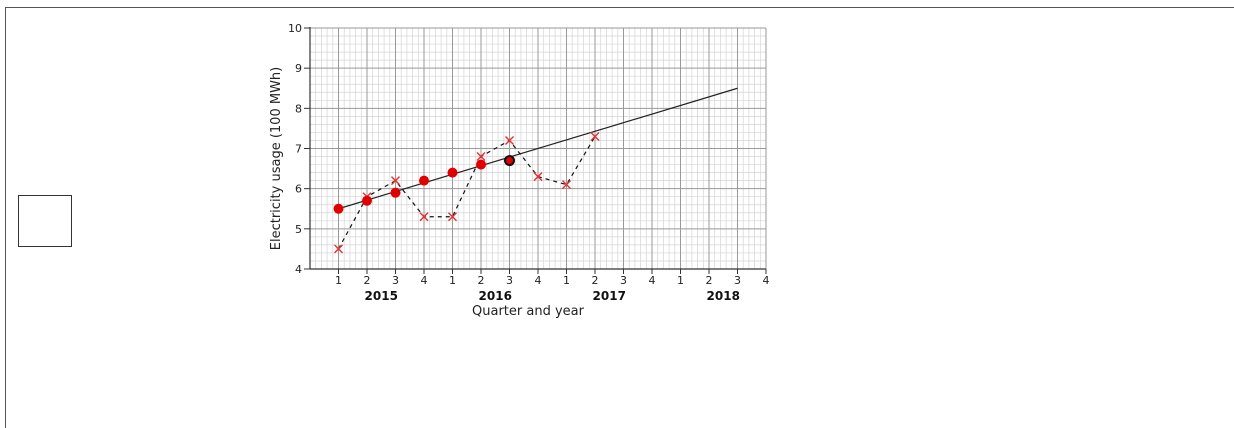  Describe the element at coordinates (528, 311) in the screenshot. I see `x-axis-title: Quarter and year` at that location.